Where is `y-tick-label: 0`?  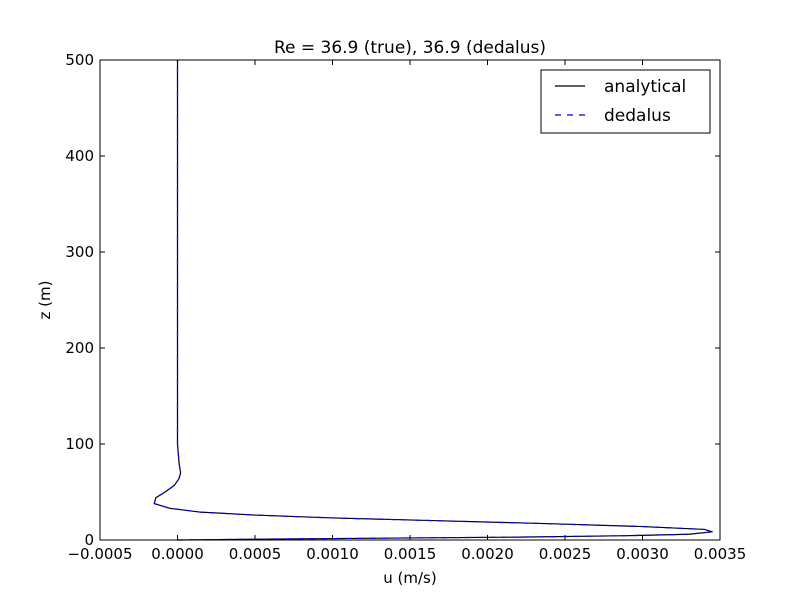
y-tick-label: 0 is located at coordinates (89, 540).